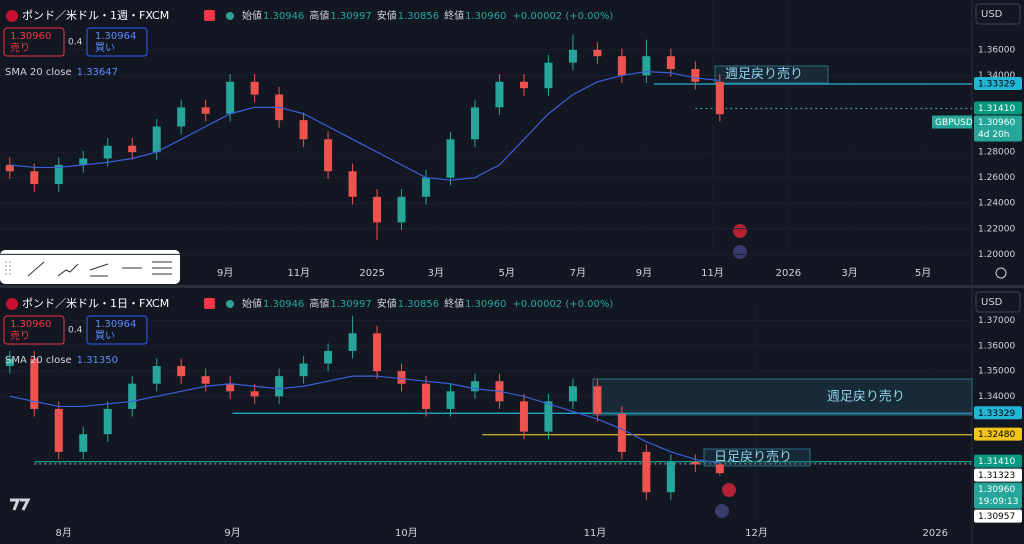 Image resolution: width=1024 pixels, height=544 pixels. Describe the element at coordinates (996, 229) in the screenshot. I see `y-tick-label: 1.22000` at that location.